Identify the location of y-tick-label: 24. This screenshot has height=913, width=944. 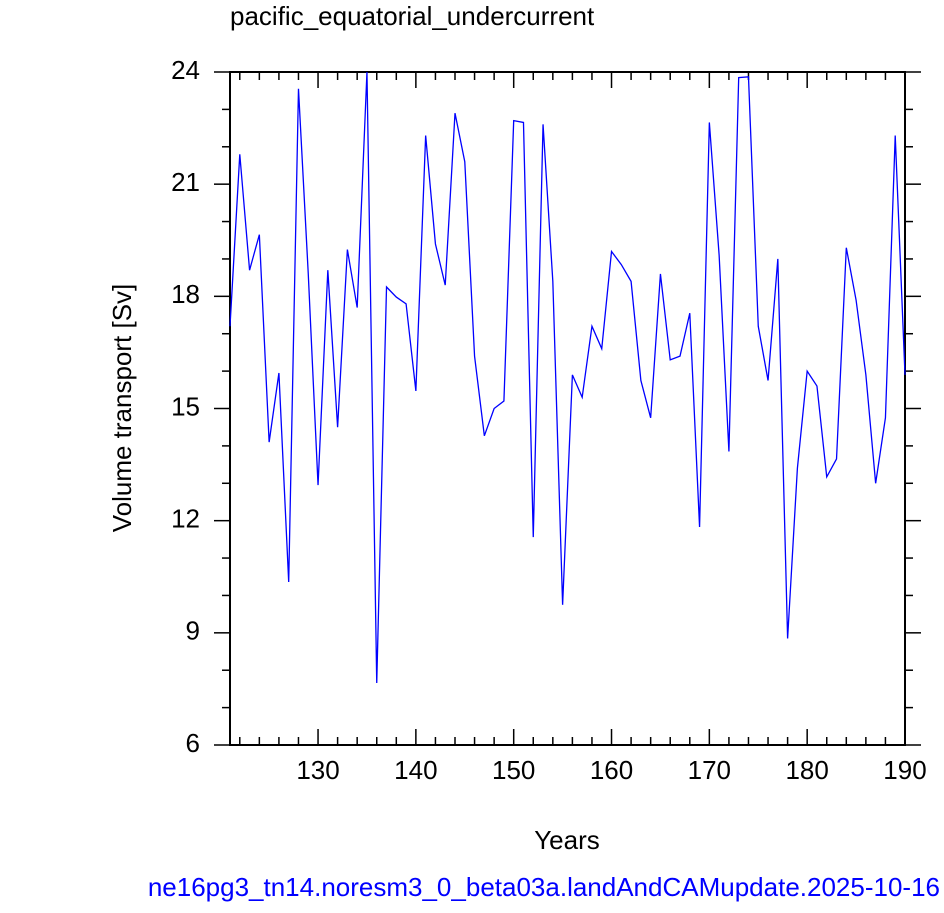
(185, 70).